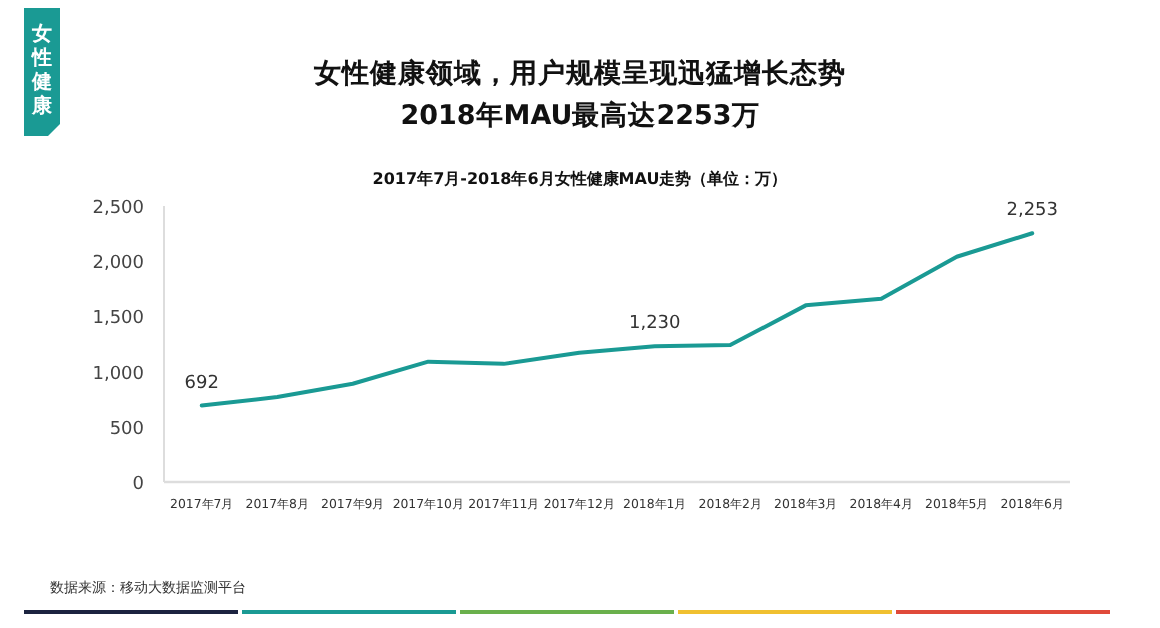 The image size is (1160, 628). I want to click on text: 女性健康, so click(42, 70).